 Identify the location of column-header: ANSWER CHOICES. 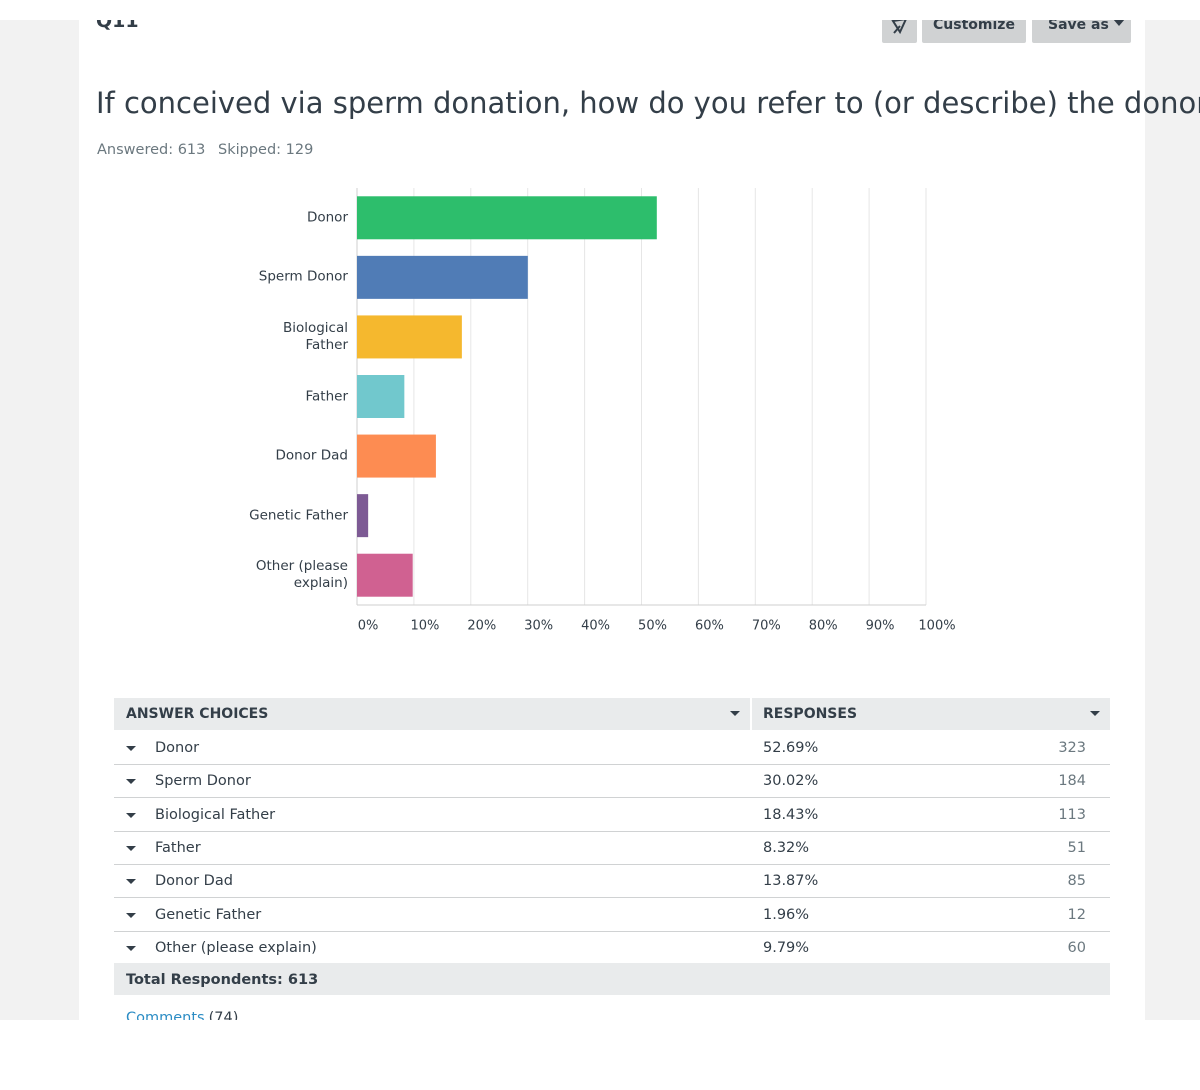
(197, 714).